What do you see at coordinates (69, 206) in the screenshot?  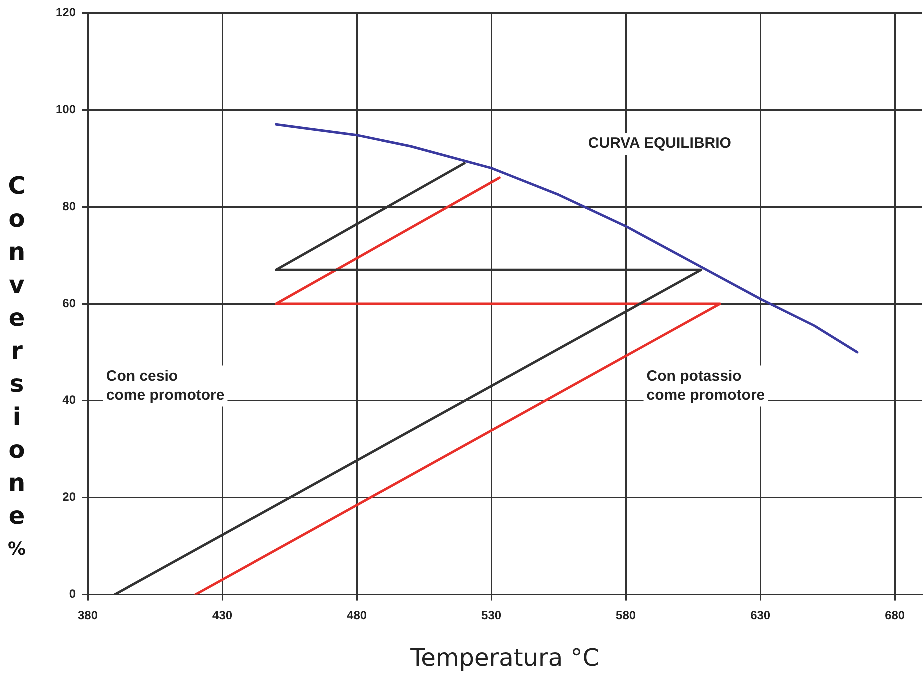 I see `y-tick-label: 80` at bounding box center [69, 206].